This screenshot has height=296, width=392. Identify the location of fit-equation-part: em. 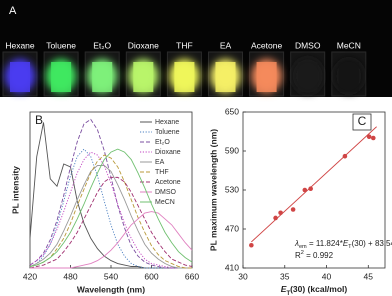
(303, 247).